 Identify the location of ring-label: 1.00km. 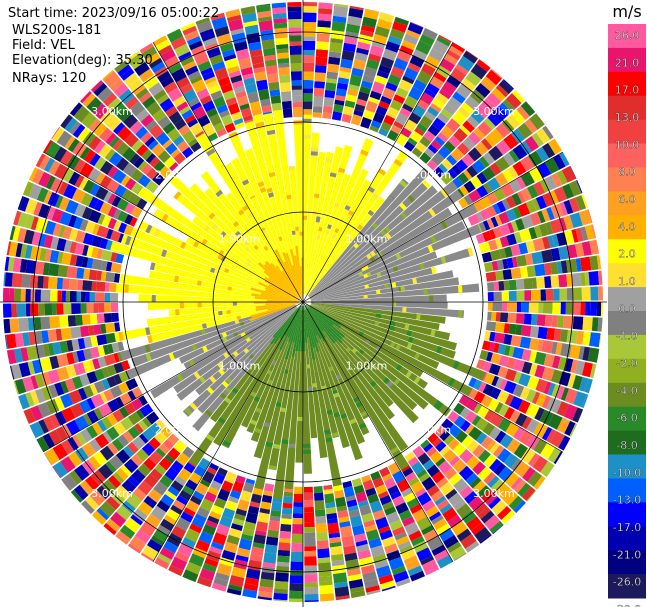
(367, 238).